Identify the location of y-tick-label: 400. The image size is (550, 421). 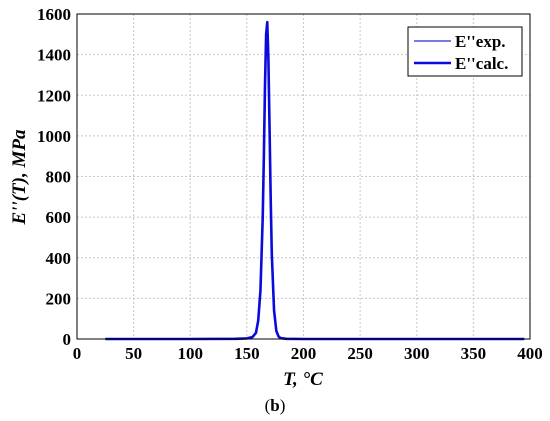
(59, 258).